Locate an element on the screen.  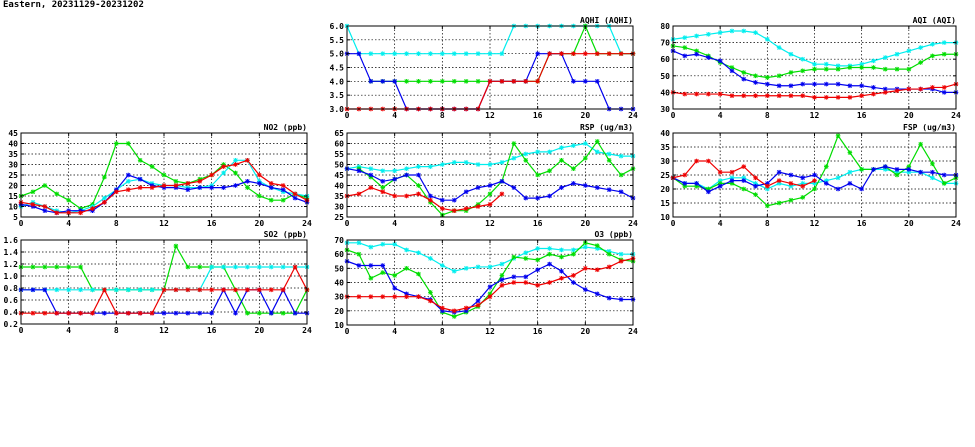
y-tick-label: 10 is located at coordinates (665, 217).